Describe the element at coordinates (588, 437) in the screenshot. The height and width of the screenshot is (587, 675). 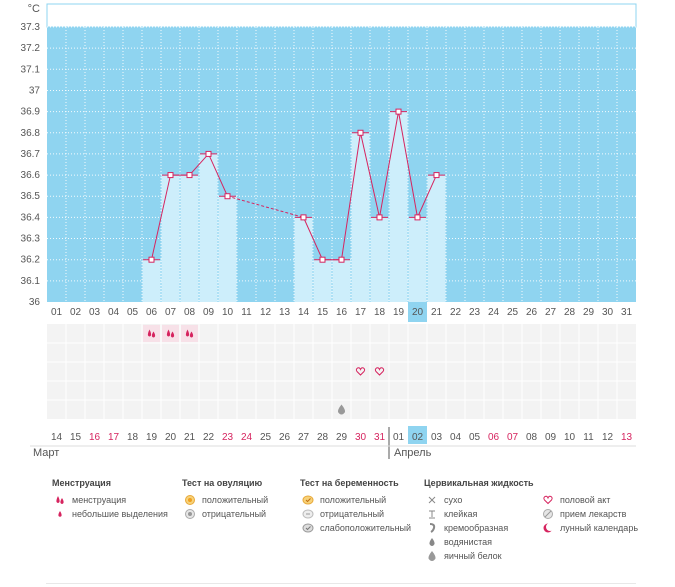
I see `bottom-day-label: 11` at that location.